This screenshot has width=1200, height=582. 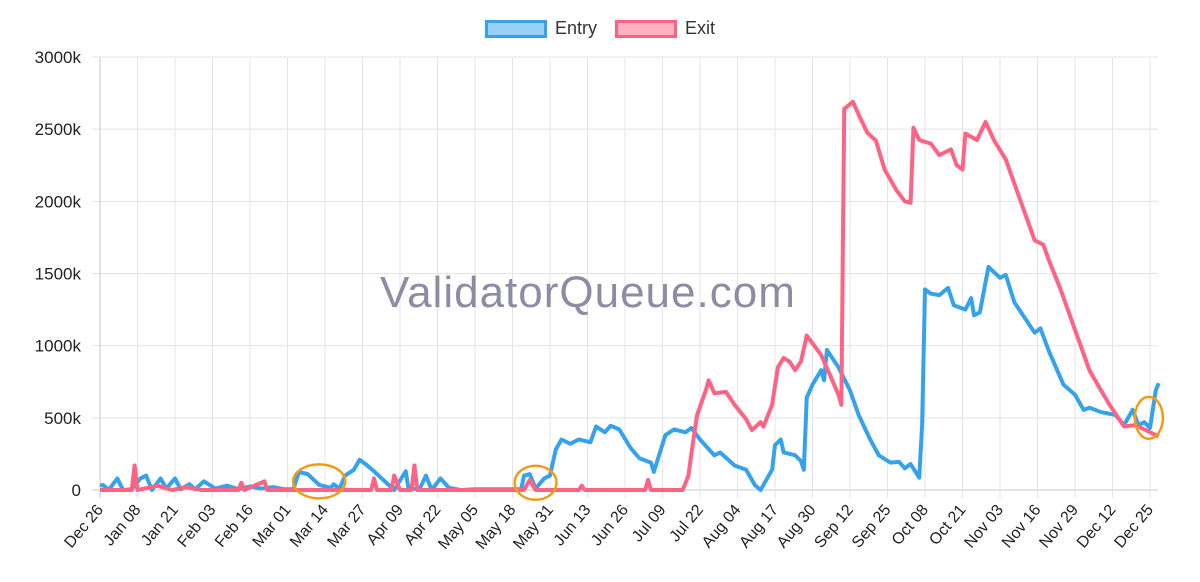 I want to click on x-tick-label: Aug 30, so click(x=797, y=527).